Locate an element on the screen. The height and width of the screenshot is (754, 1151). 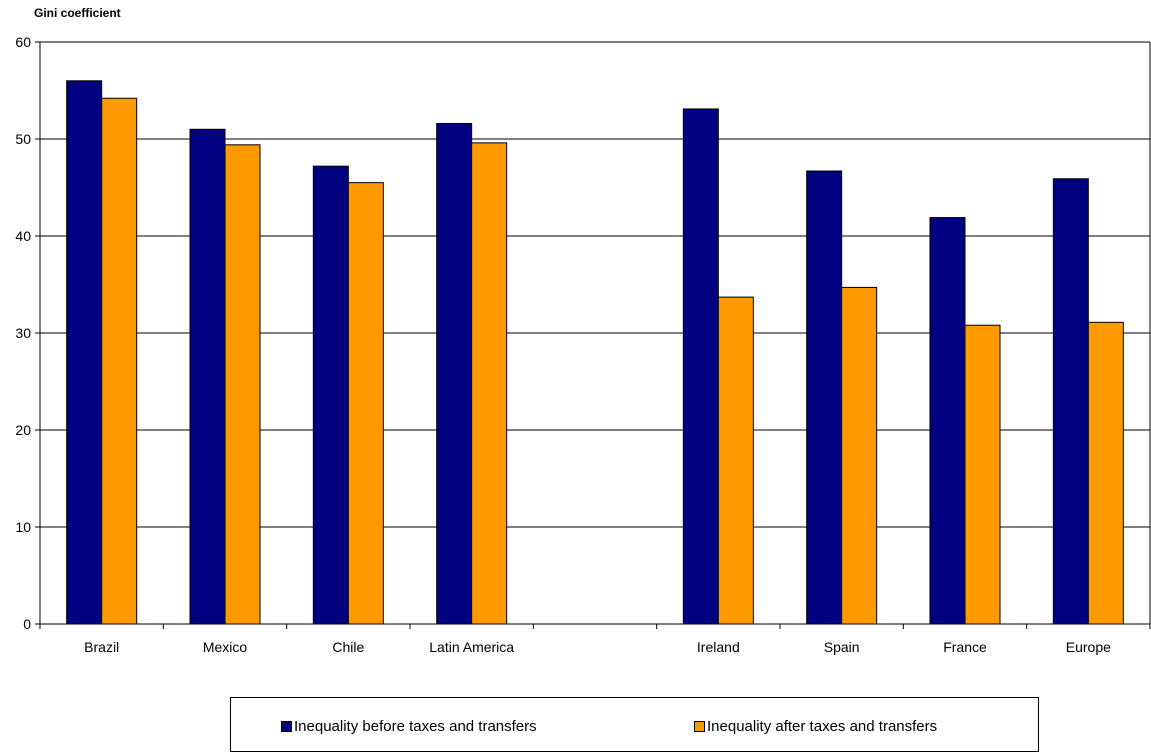
legend-label-after: Inequality after taxes and transfers is located at coordinates (822, 726).